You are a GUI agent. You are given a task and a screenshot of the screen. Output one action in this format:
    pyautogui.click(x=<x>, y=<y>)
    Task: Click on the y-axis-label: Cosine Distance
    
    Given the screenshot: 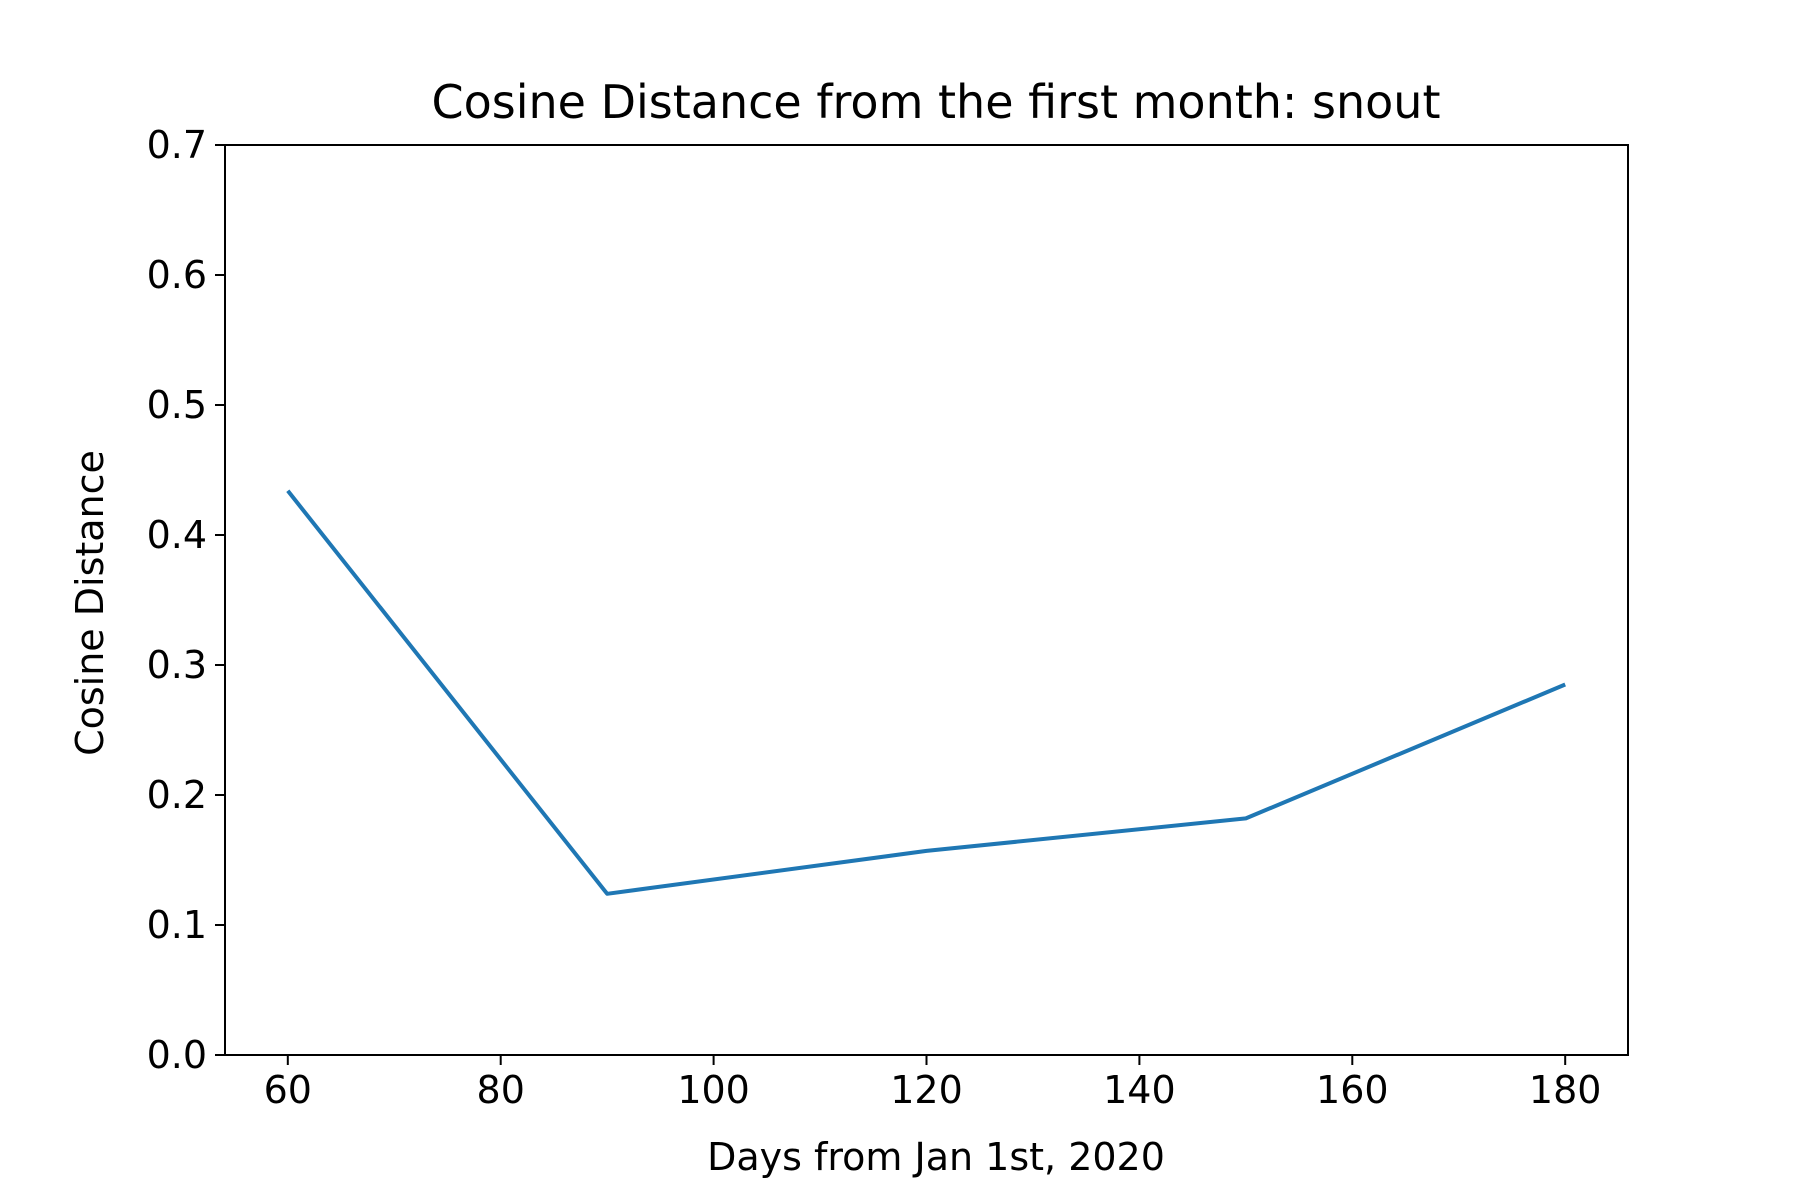 What is the action you would take?
    pyautogui.click(x=90, y=603)
    